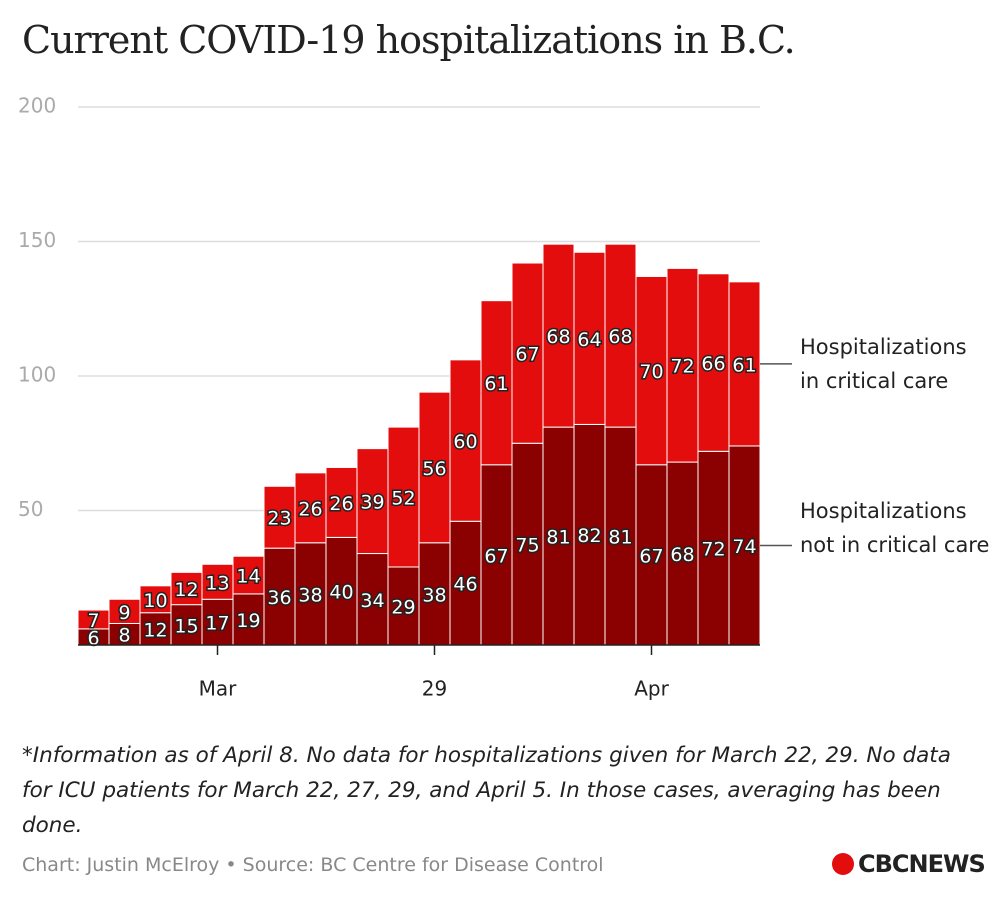 This screenshot has height=920, width=1000. I want to click on x-tick-label: Apr, so click(651, 689).